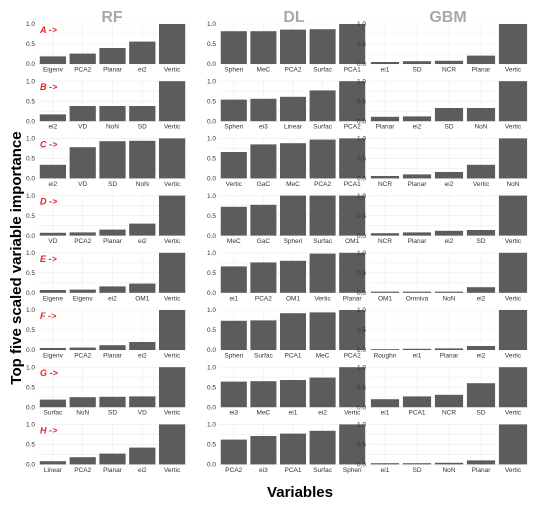 Image resolution: width=550 pixels, height=506 pixels. I want to click on x-tick-label: GaC, so click(264, 184).